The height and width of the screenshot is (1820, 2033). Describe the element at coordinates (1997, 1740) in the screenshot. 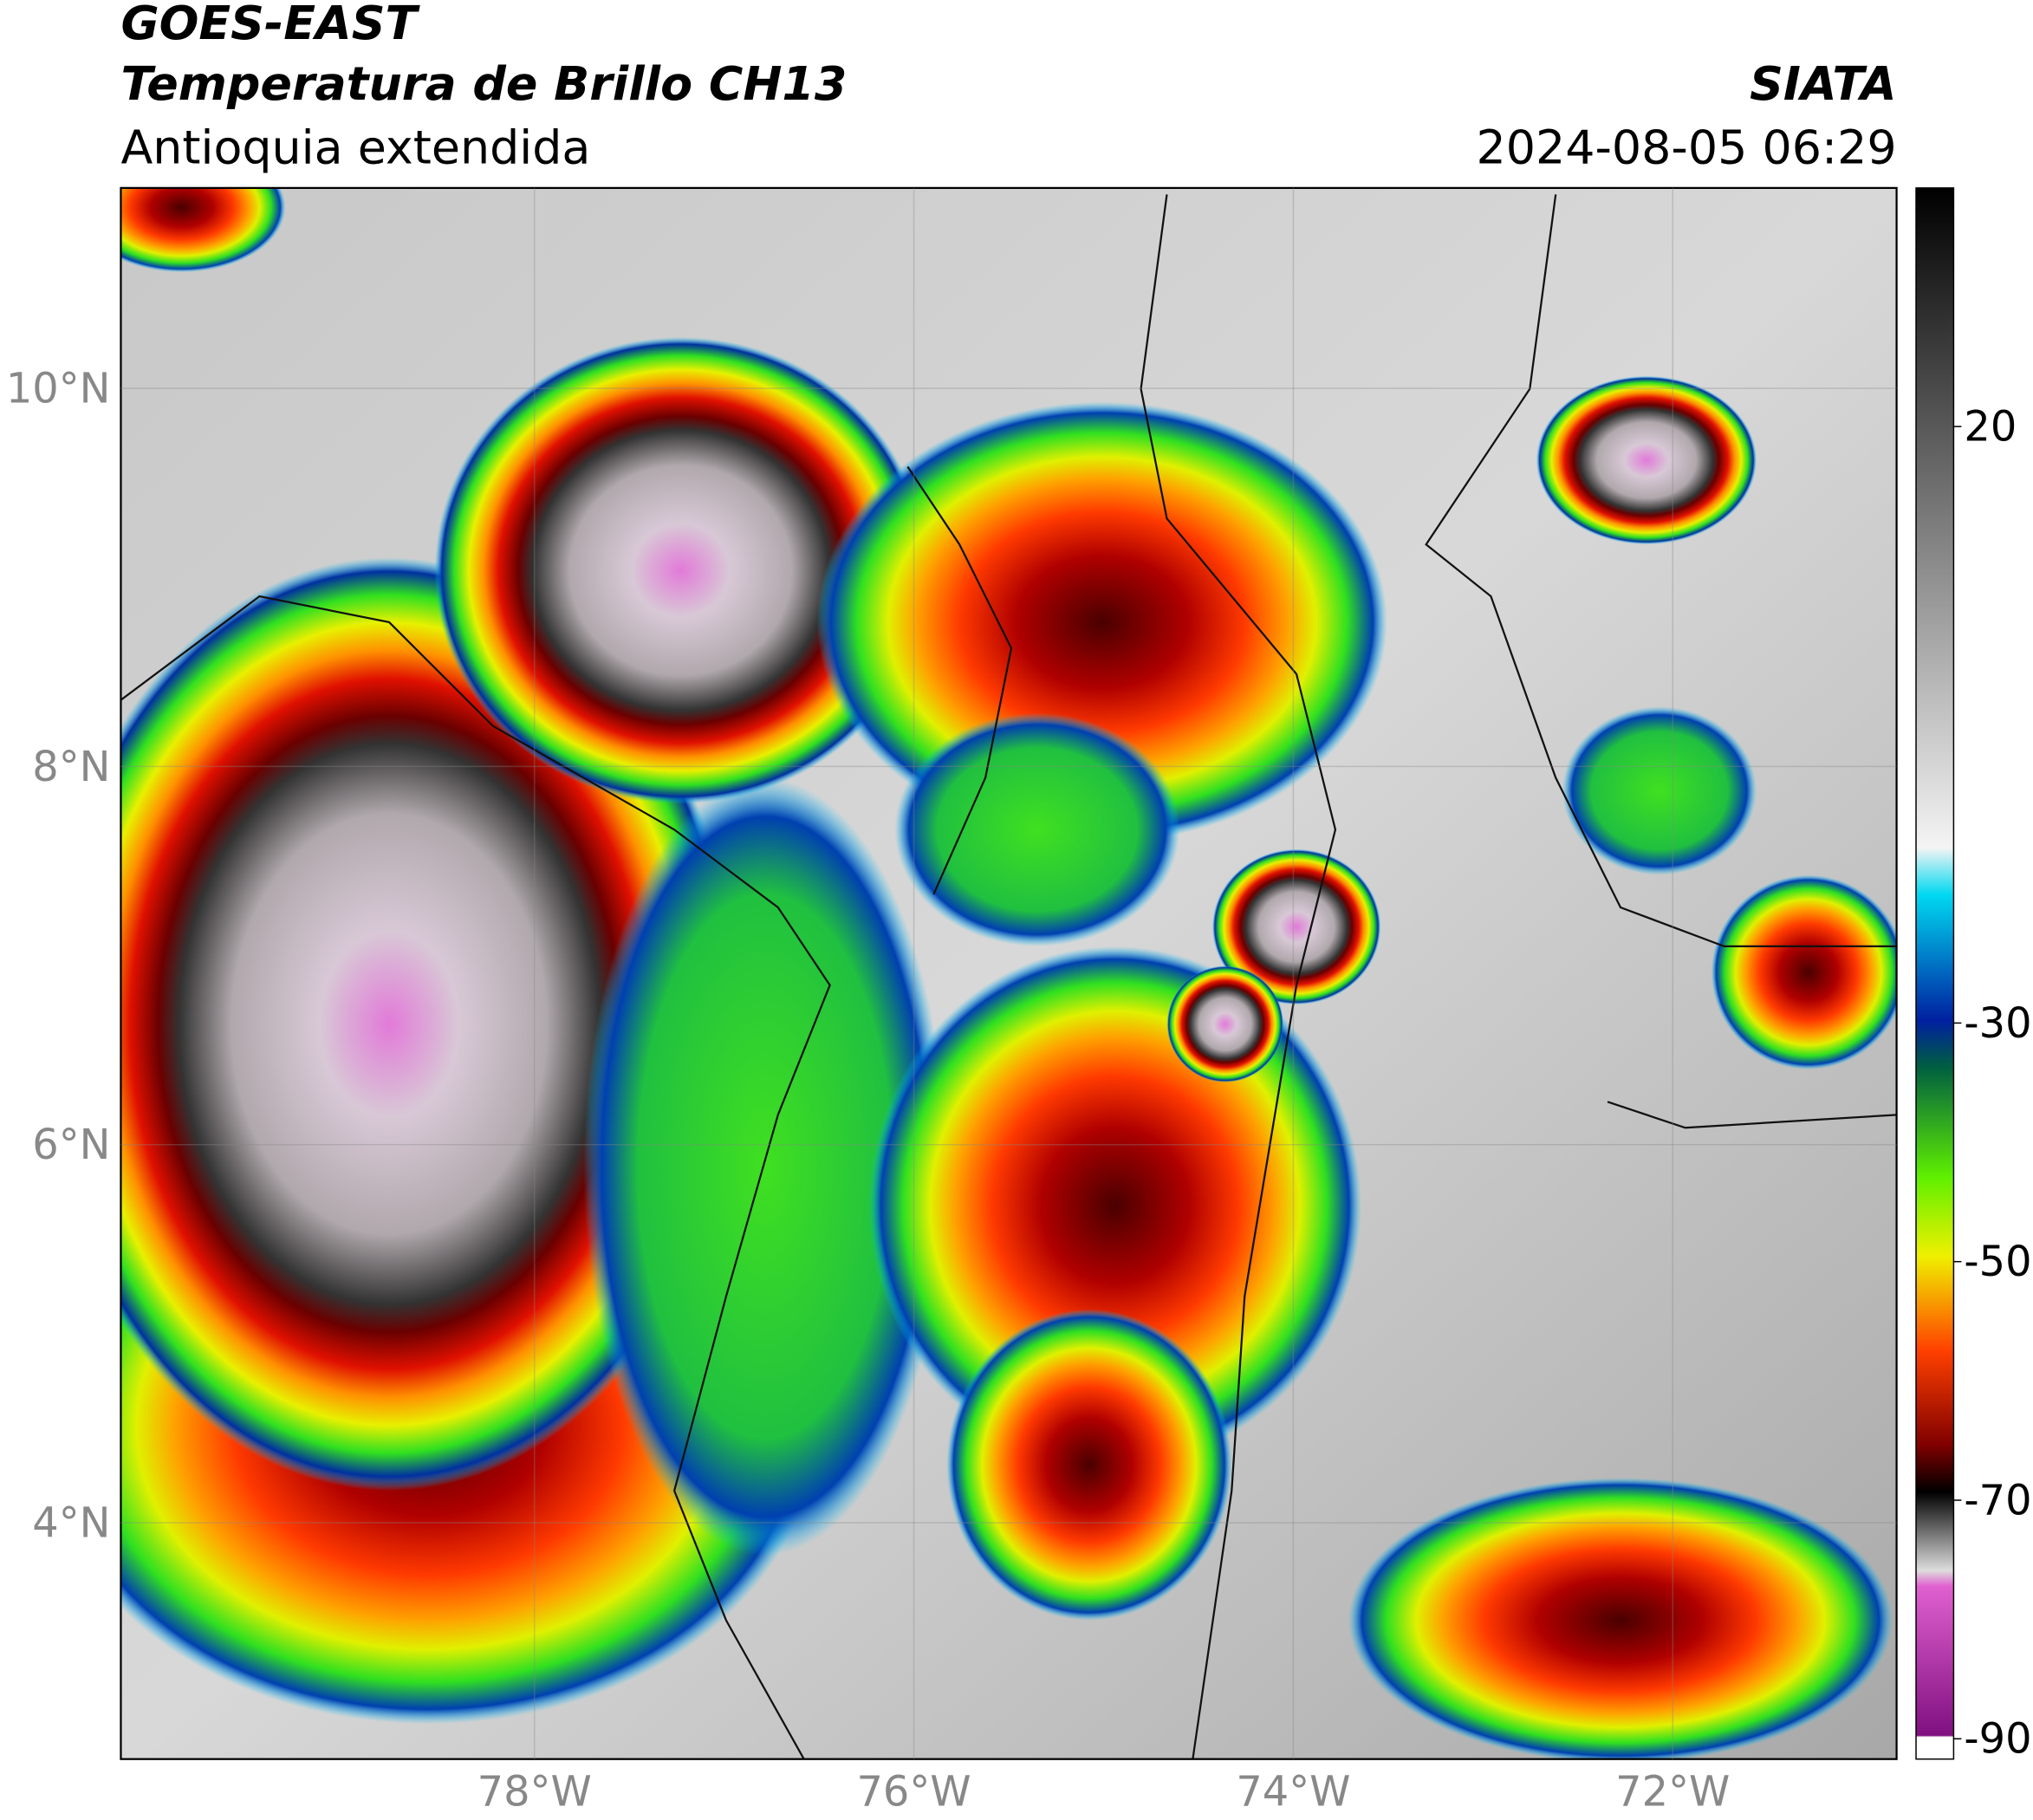

I see `colorbar-tick-label: -90` at that location.